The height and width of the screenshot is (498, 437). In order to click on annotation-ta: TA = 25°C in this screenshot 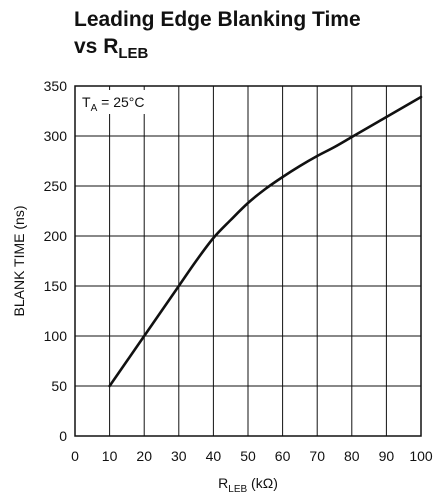, I will do `click(113, 104)`.